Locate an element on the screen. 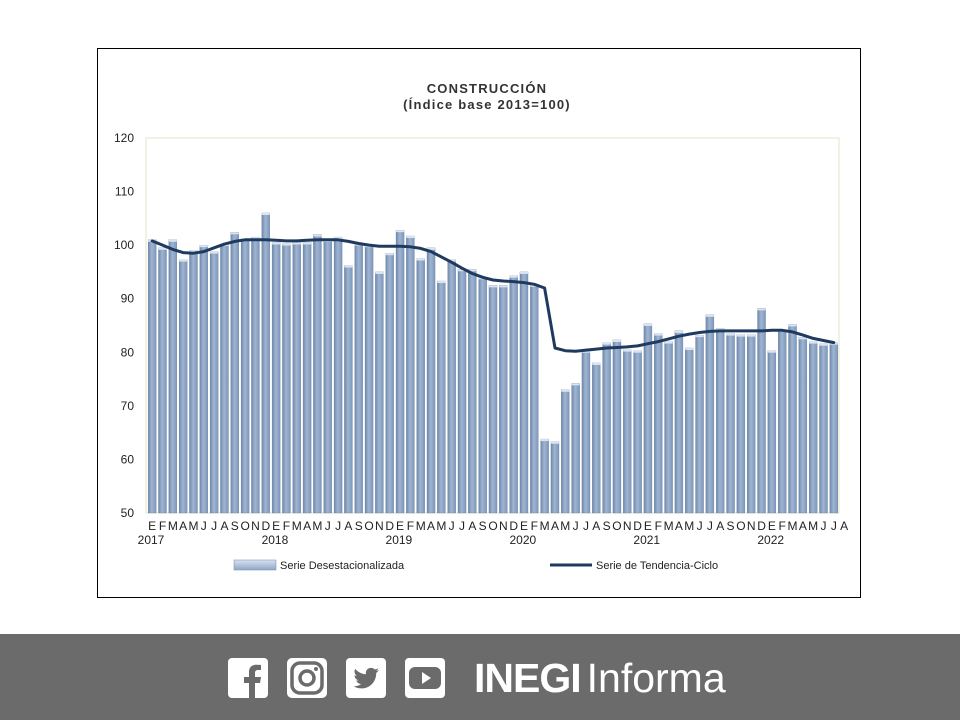  y-tick-label: 80 is located at coordinates (128, 352).